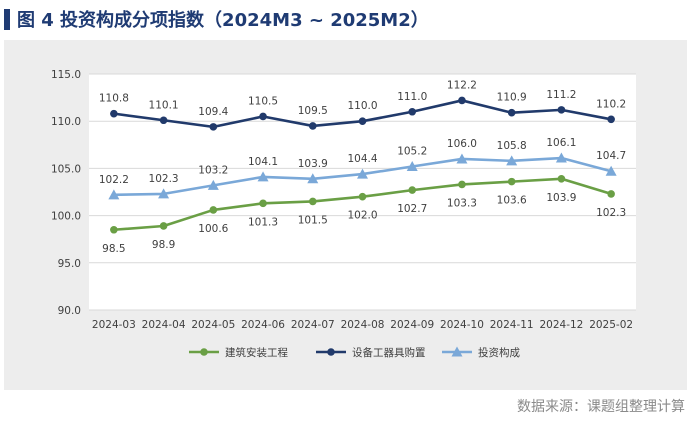  Describe the element at coordinates (66, 169) in the screenshot. I see `y-tick-label: 105.0` at that location.